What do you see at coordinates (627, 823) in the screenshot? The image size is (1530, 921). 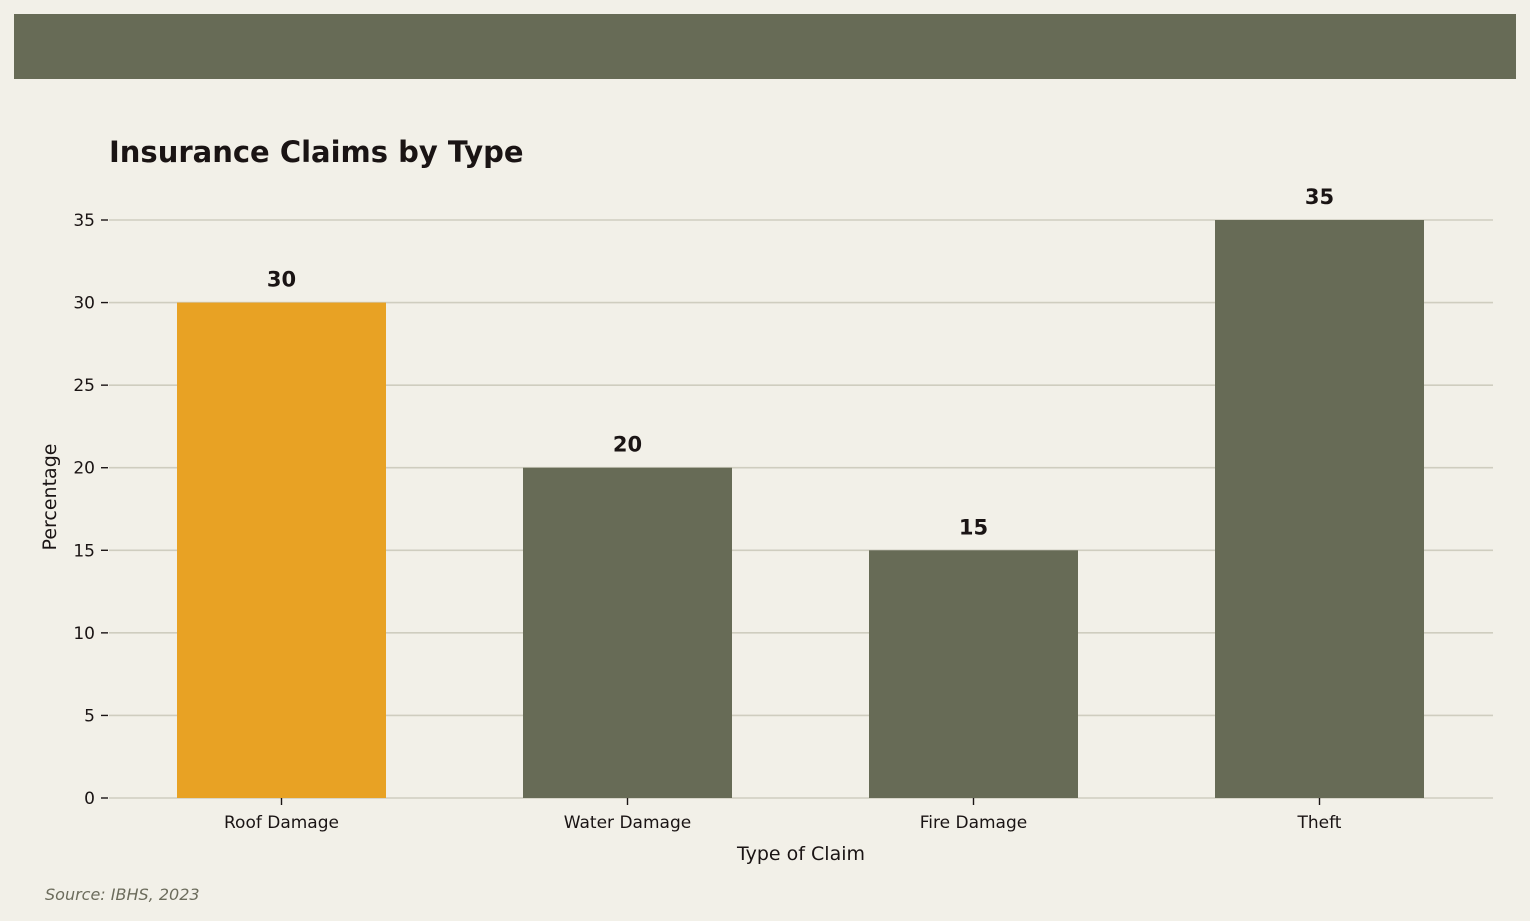 I see `x-tick-label: Water Damage` at bounding box center [627, 823].